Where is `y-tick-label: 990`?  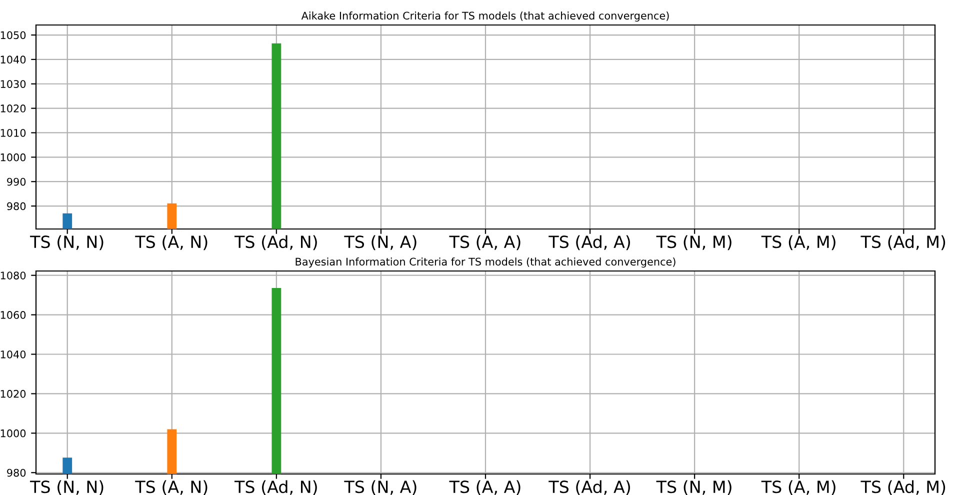
y-tick-label: 990 is located at coordinates (16, 182).